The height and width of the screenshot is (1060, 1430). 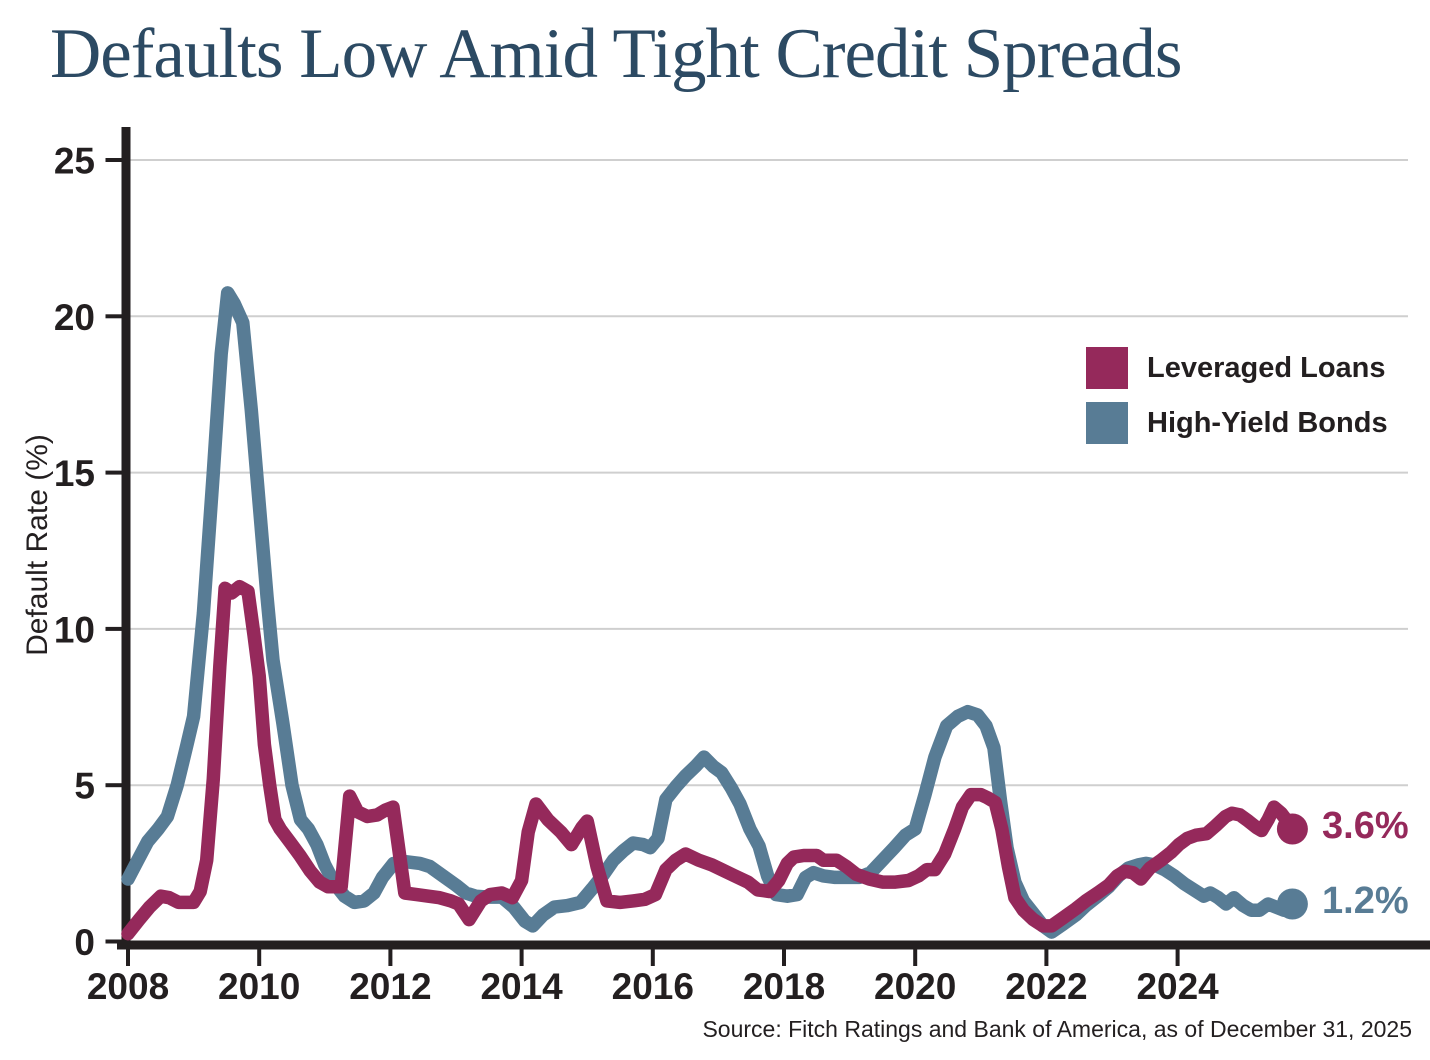 I want to click on y-tick-label-0: 0, so click(x=84, y=942).